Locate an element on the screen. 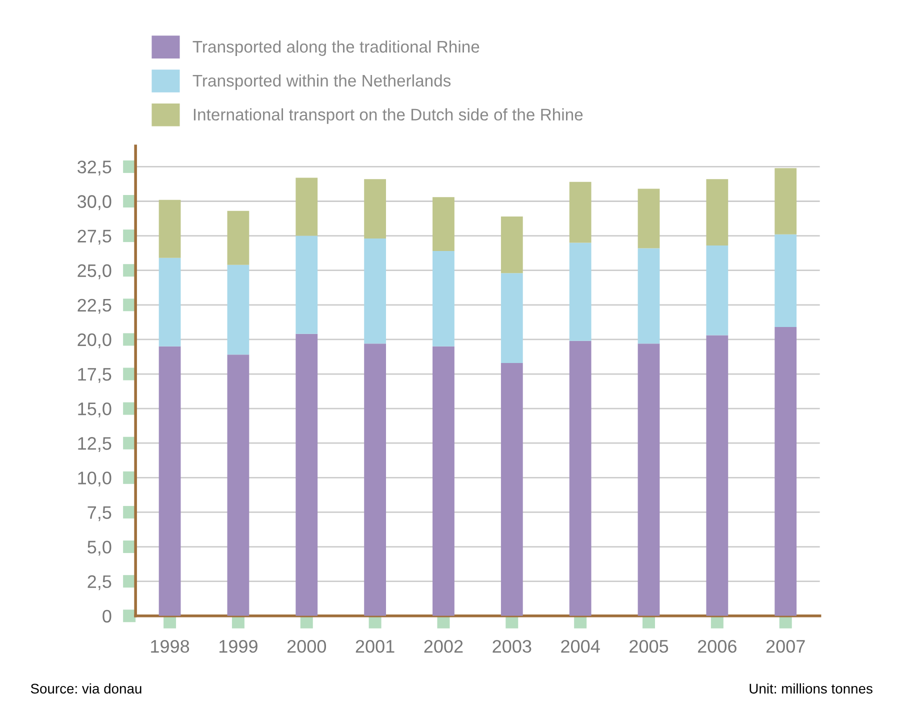  x-tick-label: 2001 is located at coordinates (375, 646).